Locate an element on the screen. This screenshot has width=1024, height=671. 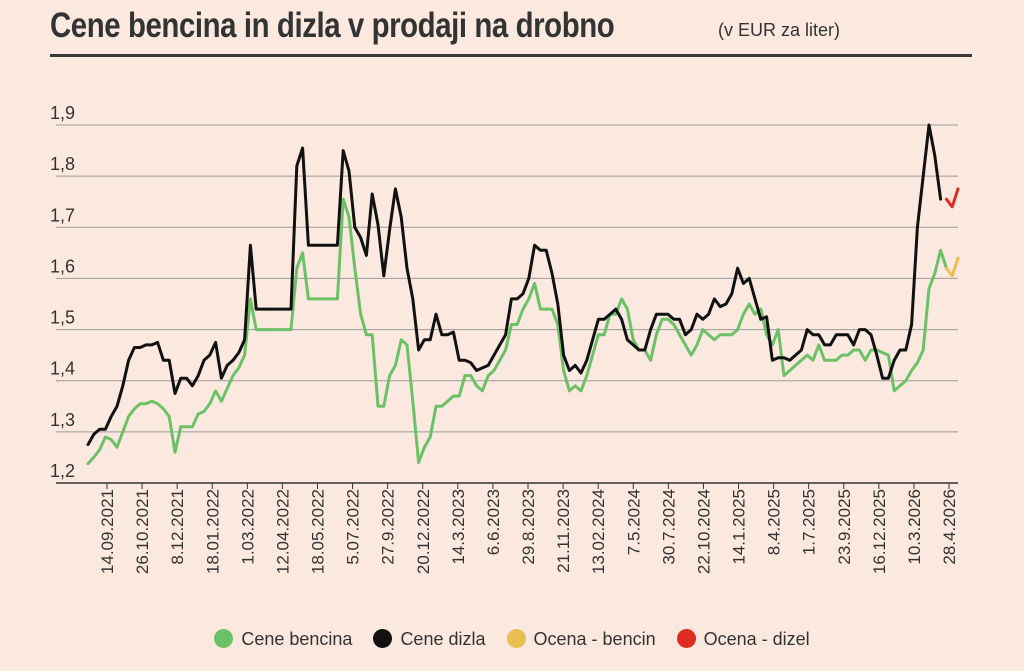
legend-item-ocena-bencin: Ocena - bencin is located at coordinates (581, 639).